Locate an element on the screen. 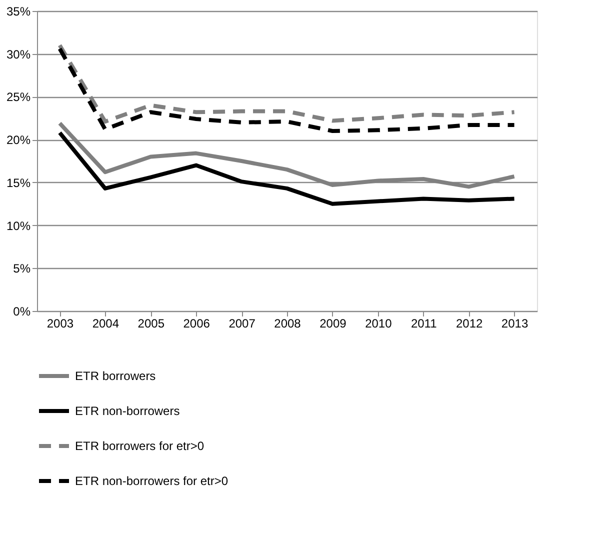 This screenshot has width=595, height=544. x-tick-label: 2008 is located at coordinates (288, 323).